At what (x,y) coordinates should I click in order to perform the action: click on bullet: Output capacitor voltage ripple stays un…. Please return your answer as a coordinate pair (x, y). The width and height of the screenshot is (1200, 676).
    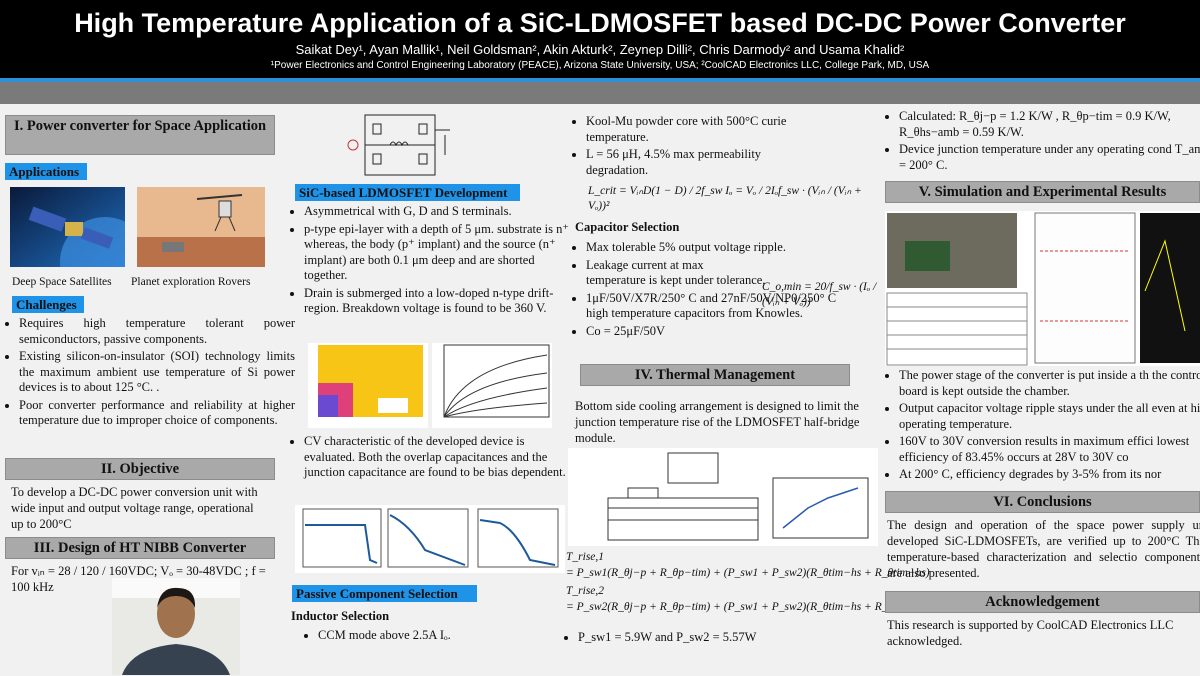
    Looking at the image, I should click on (1049, 416).